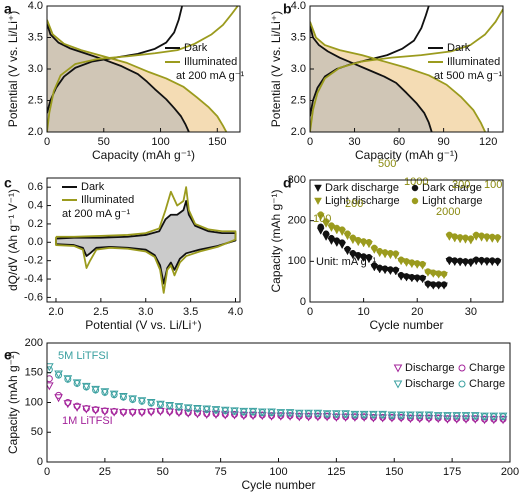 This screenshot has width=520, height=502. I want to click on y-axis-label: Potential (V vs. Li/Li⁺), so click(13, 69).